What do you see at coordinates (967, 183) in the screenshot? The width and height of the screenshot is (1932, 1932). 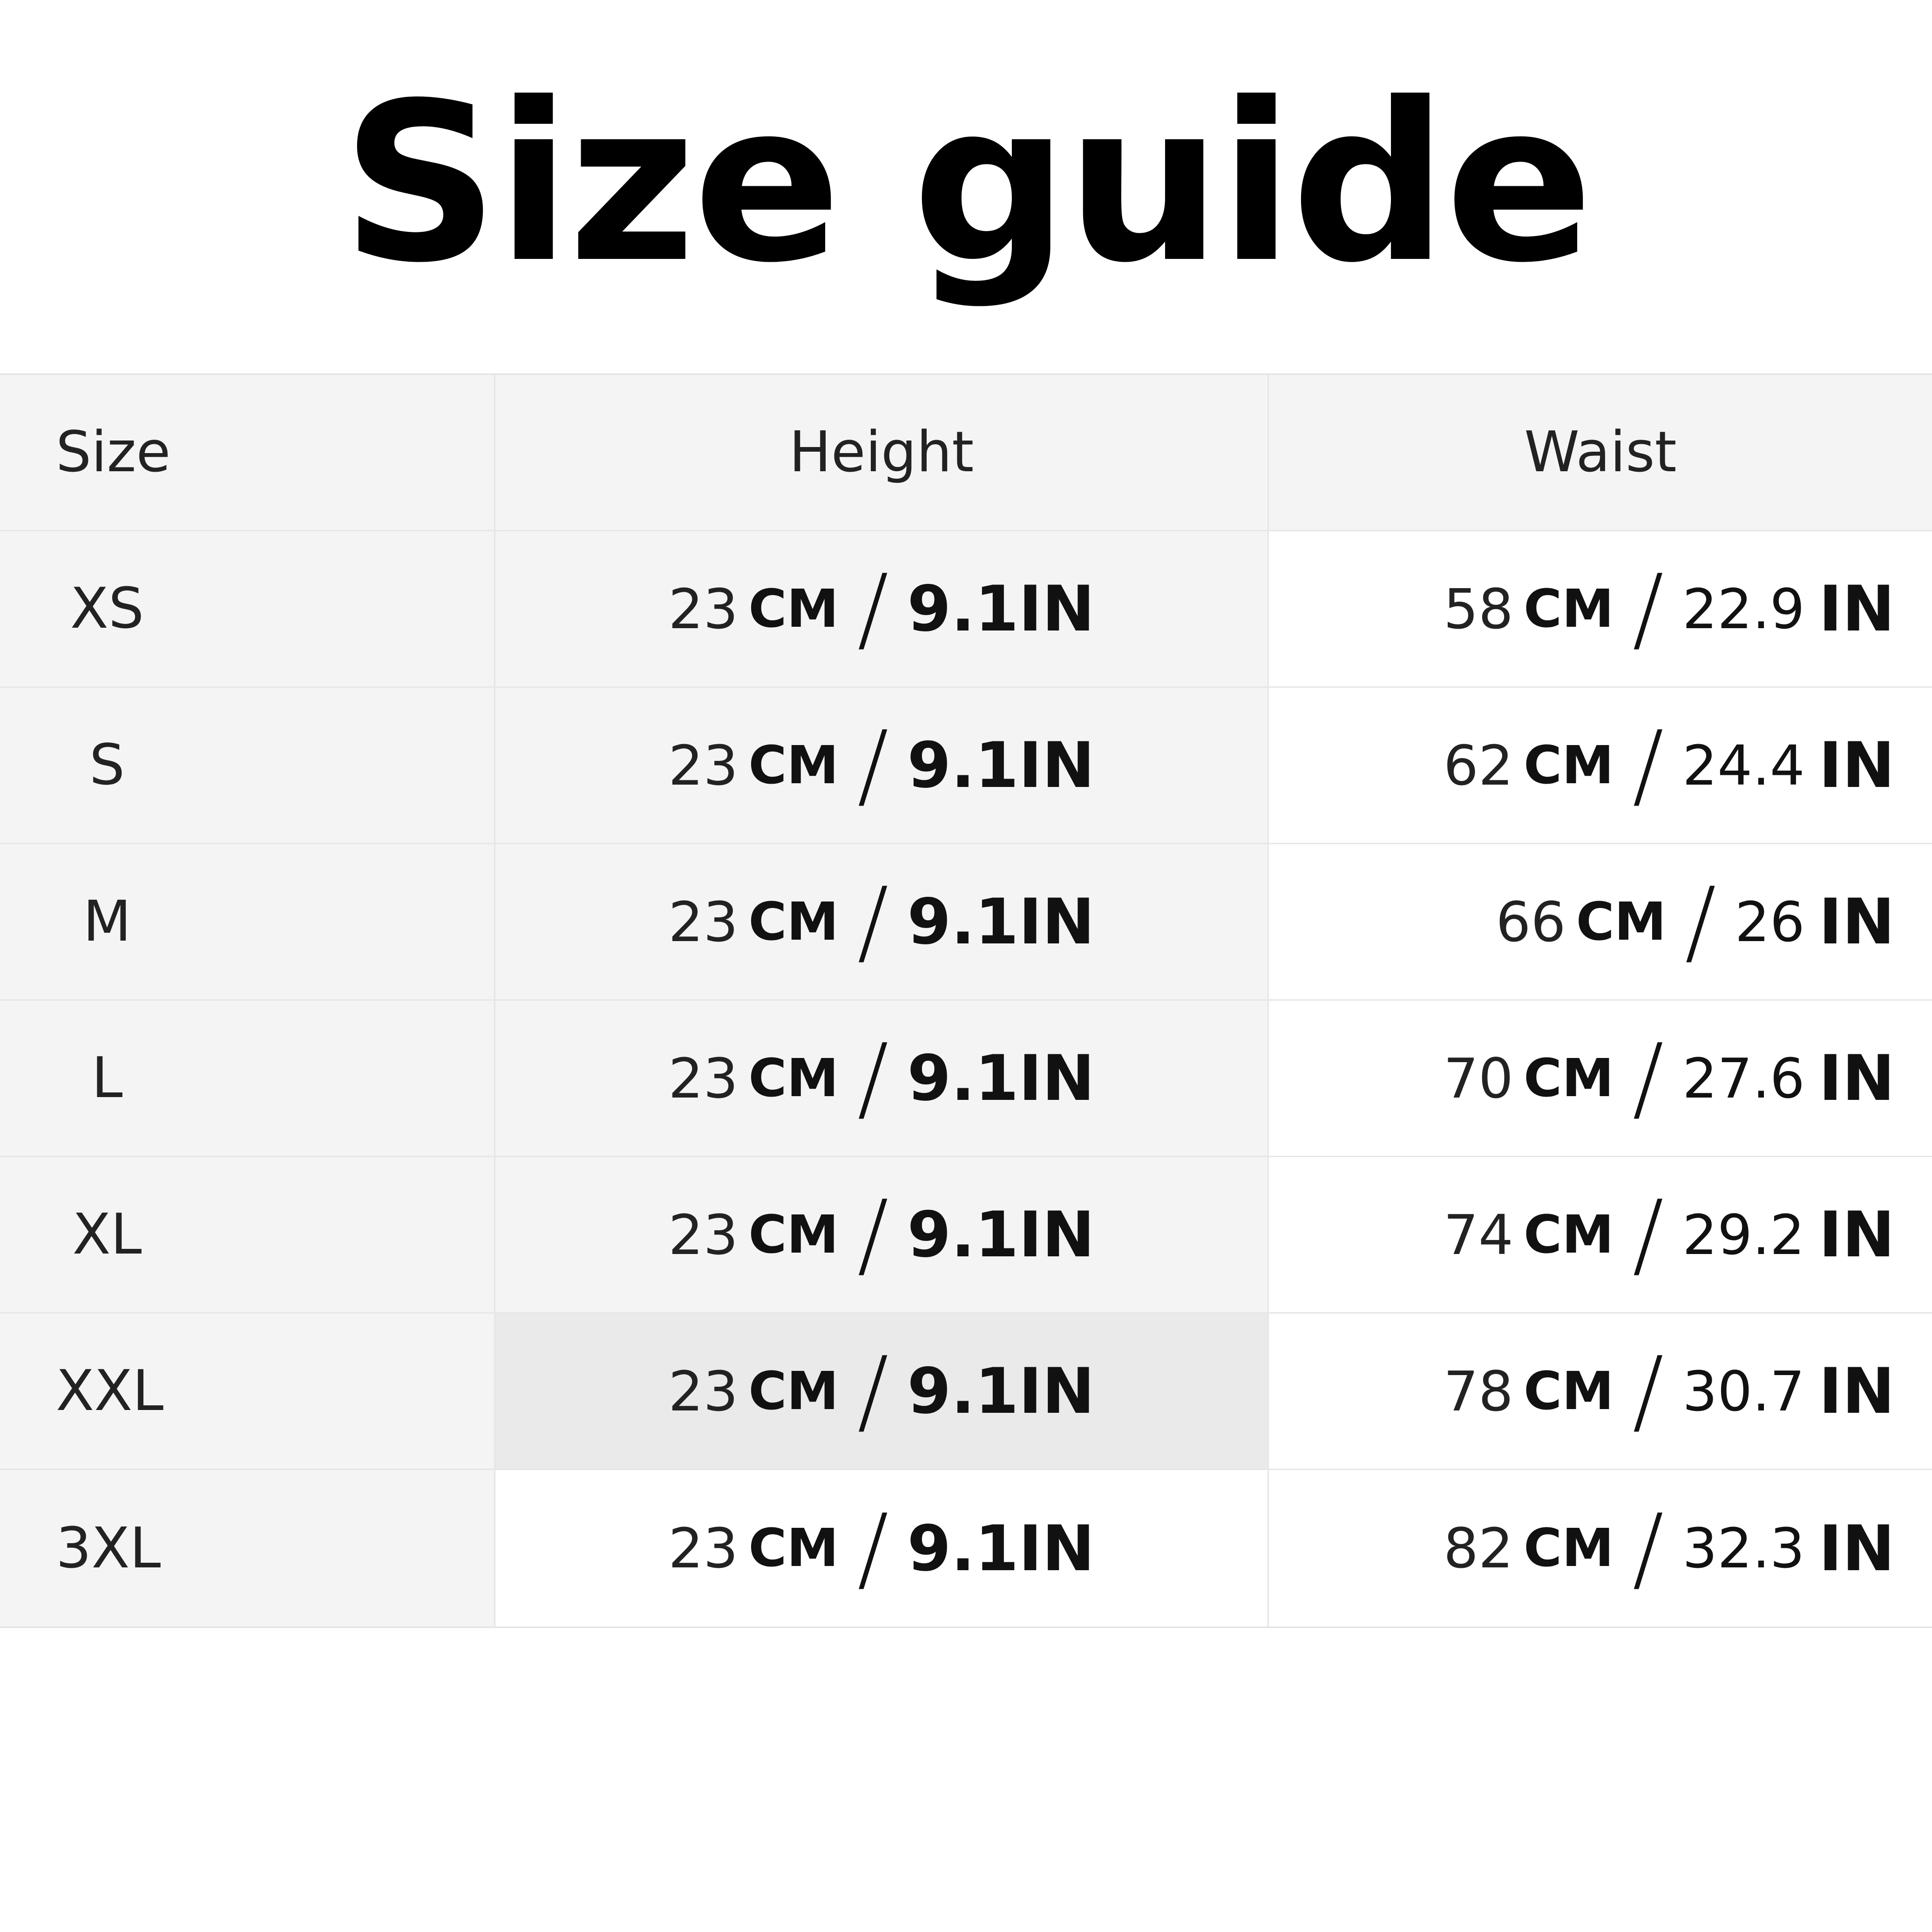 I see `page-title: Size guide` at bounding box center [967, 183].